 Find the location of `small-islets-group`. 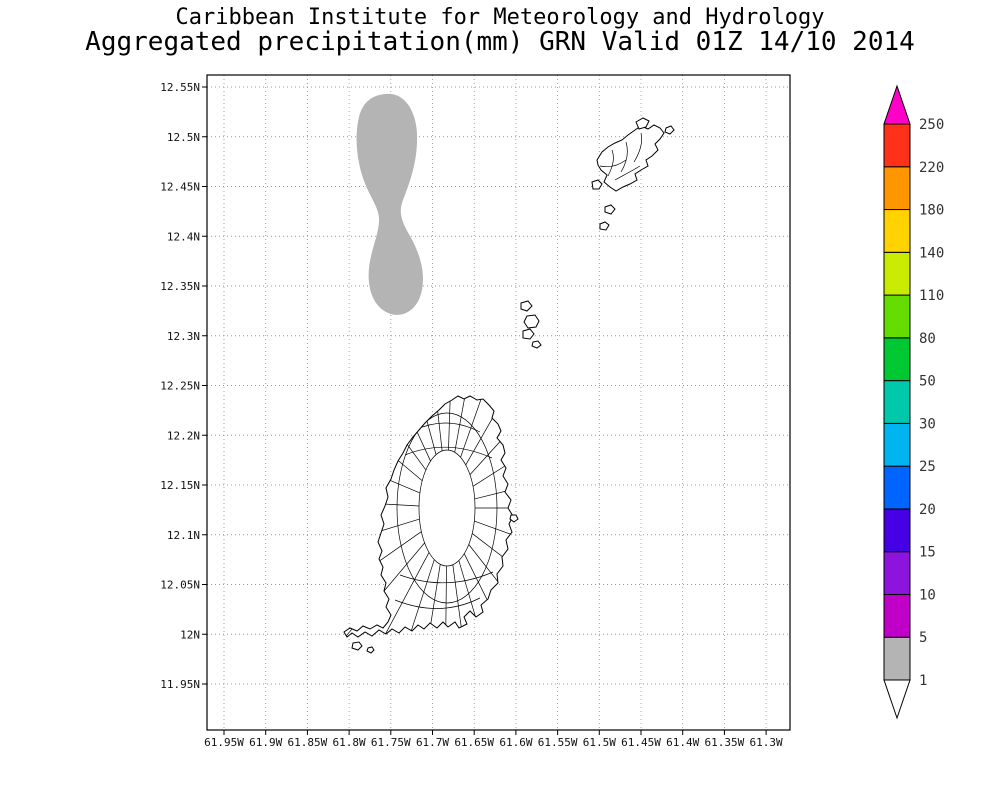

small-islets-group is located at coordinates (446, 477).